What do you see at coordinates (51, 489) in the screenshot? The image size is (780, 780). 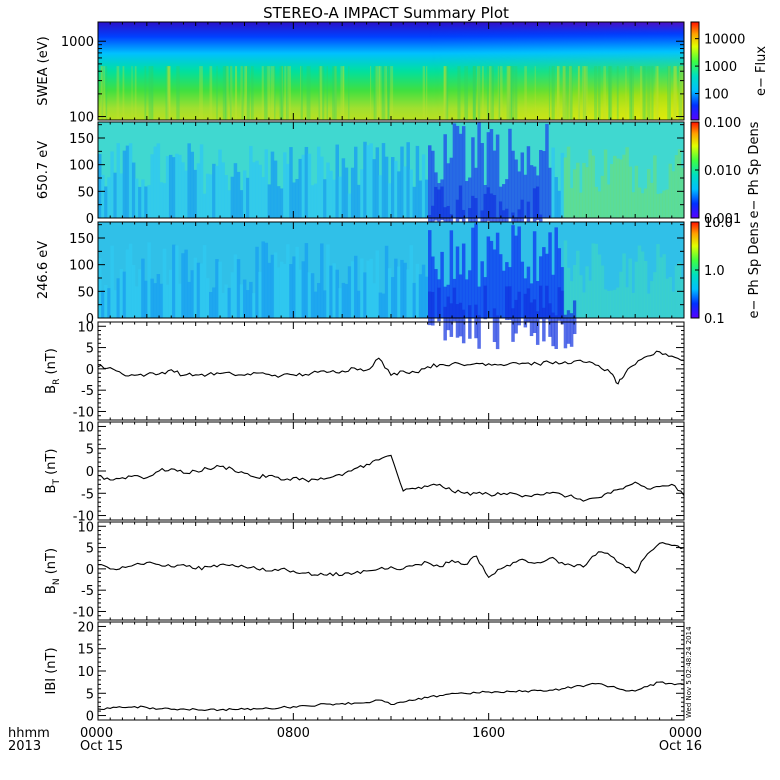 I see `y-axis-label-main: B` at bounding box center [51, 489].